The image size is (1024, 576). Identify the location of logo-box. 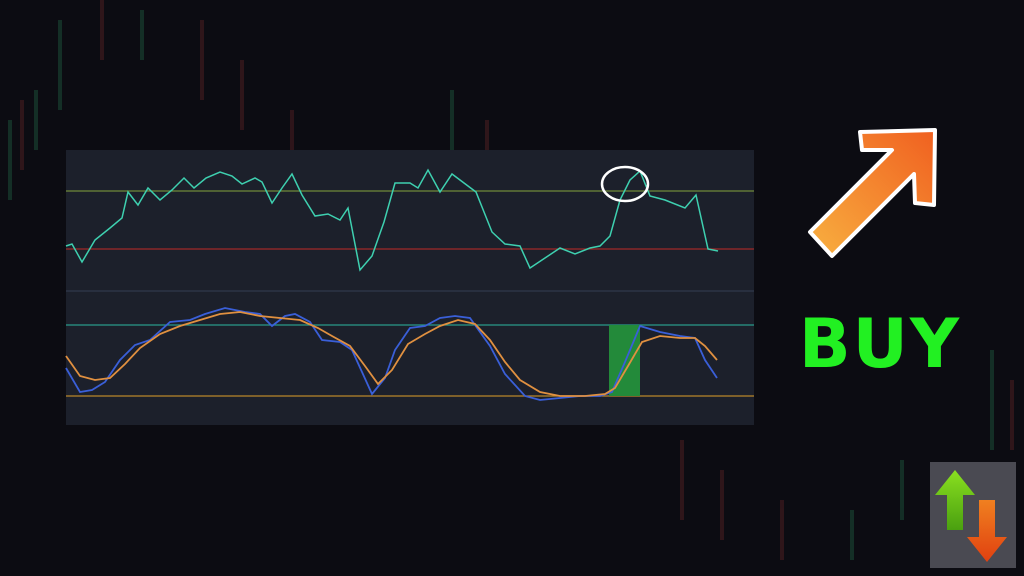
(973, 515).